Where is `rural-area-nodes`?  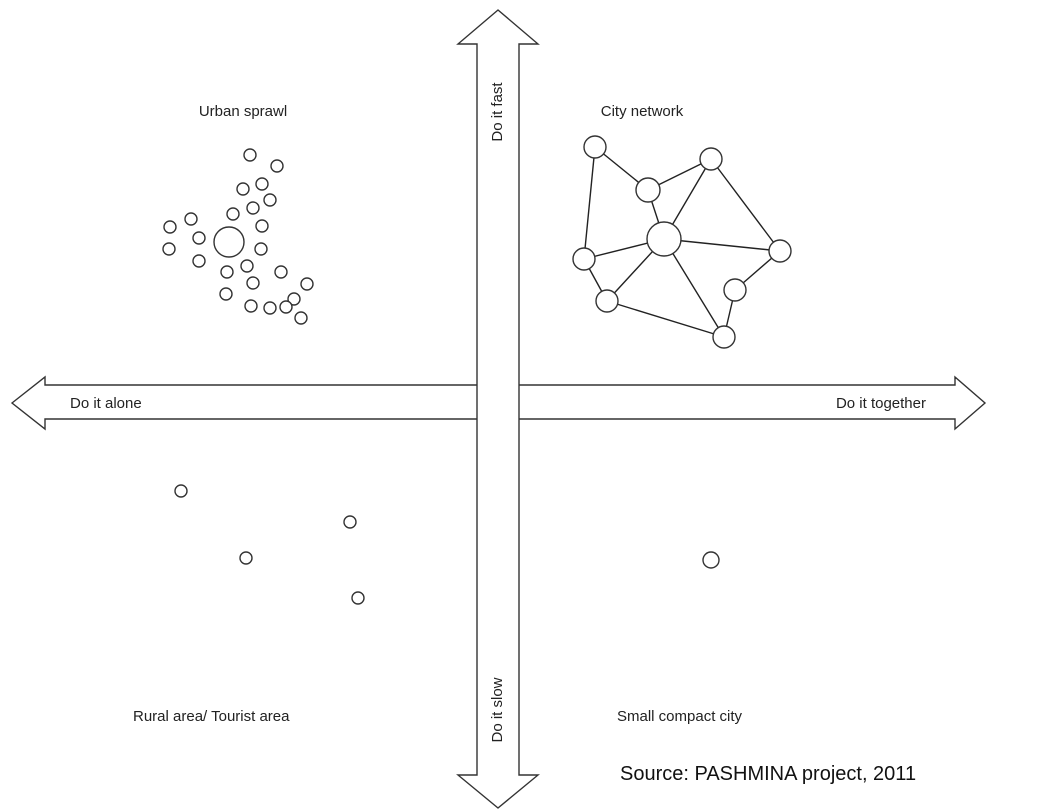 rural-area-nodes is located at coordinates (269, 544).